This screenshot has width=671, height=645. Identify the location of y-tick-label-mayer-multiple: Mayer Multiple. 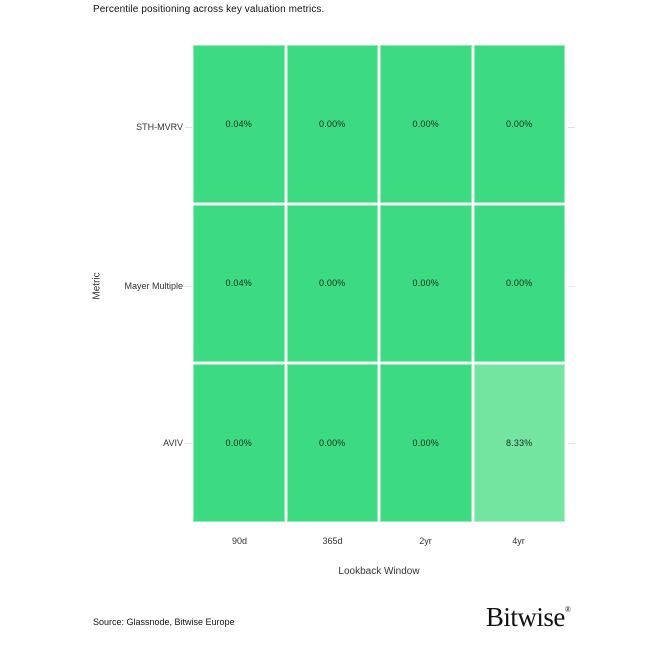
(153, 286).